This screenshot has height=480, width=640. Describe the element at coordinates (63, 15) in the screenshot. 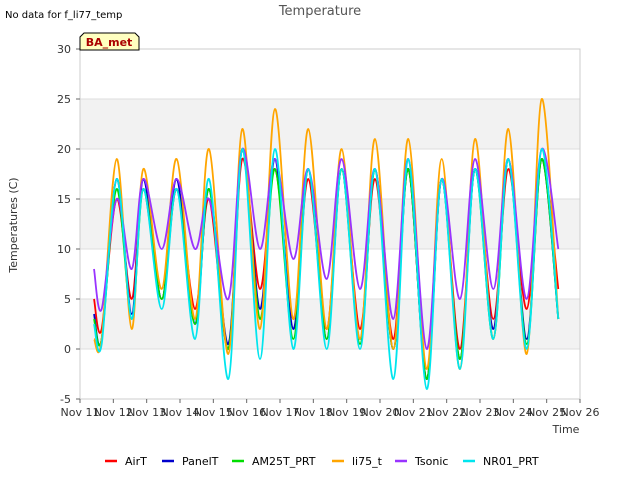

I see `no-data-note: No data for f_li77_temp` at that location.